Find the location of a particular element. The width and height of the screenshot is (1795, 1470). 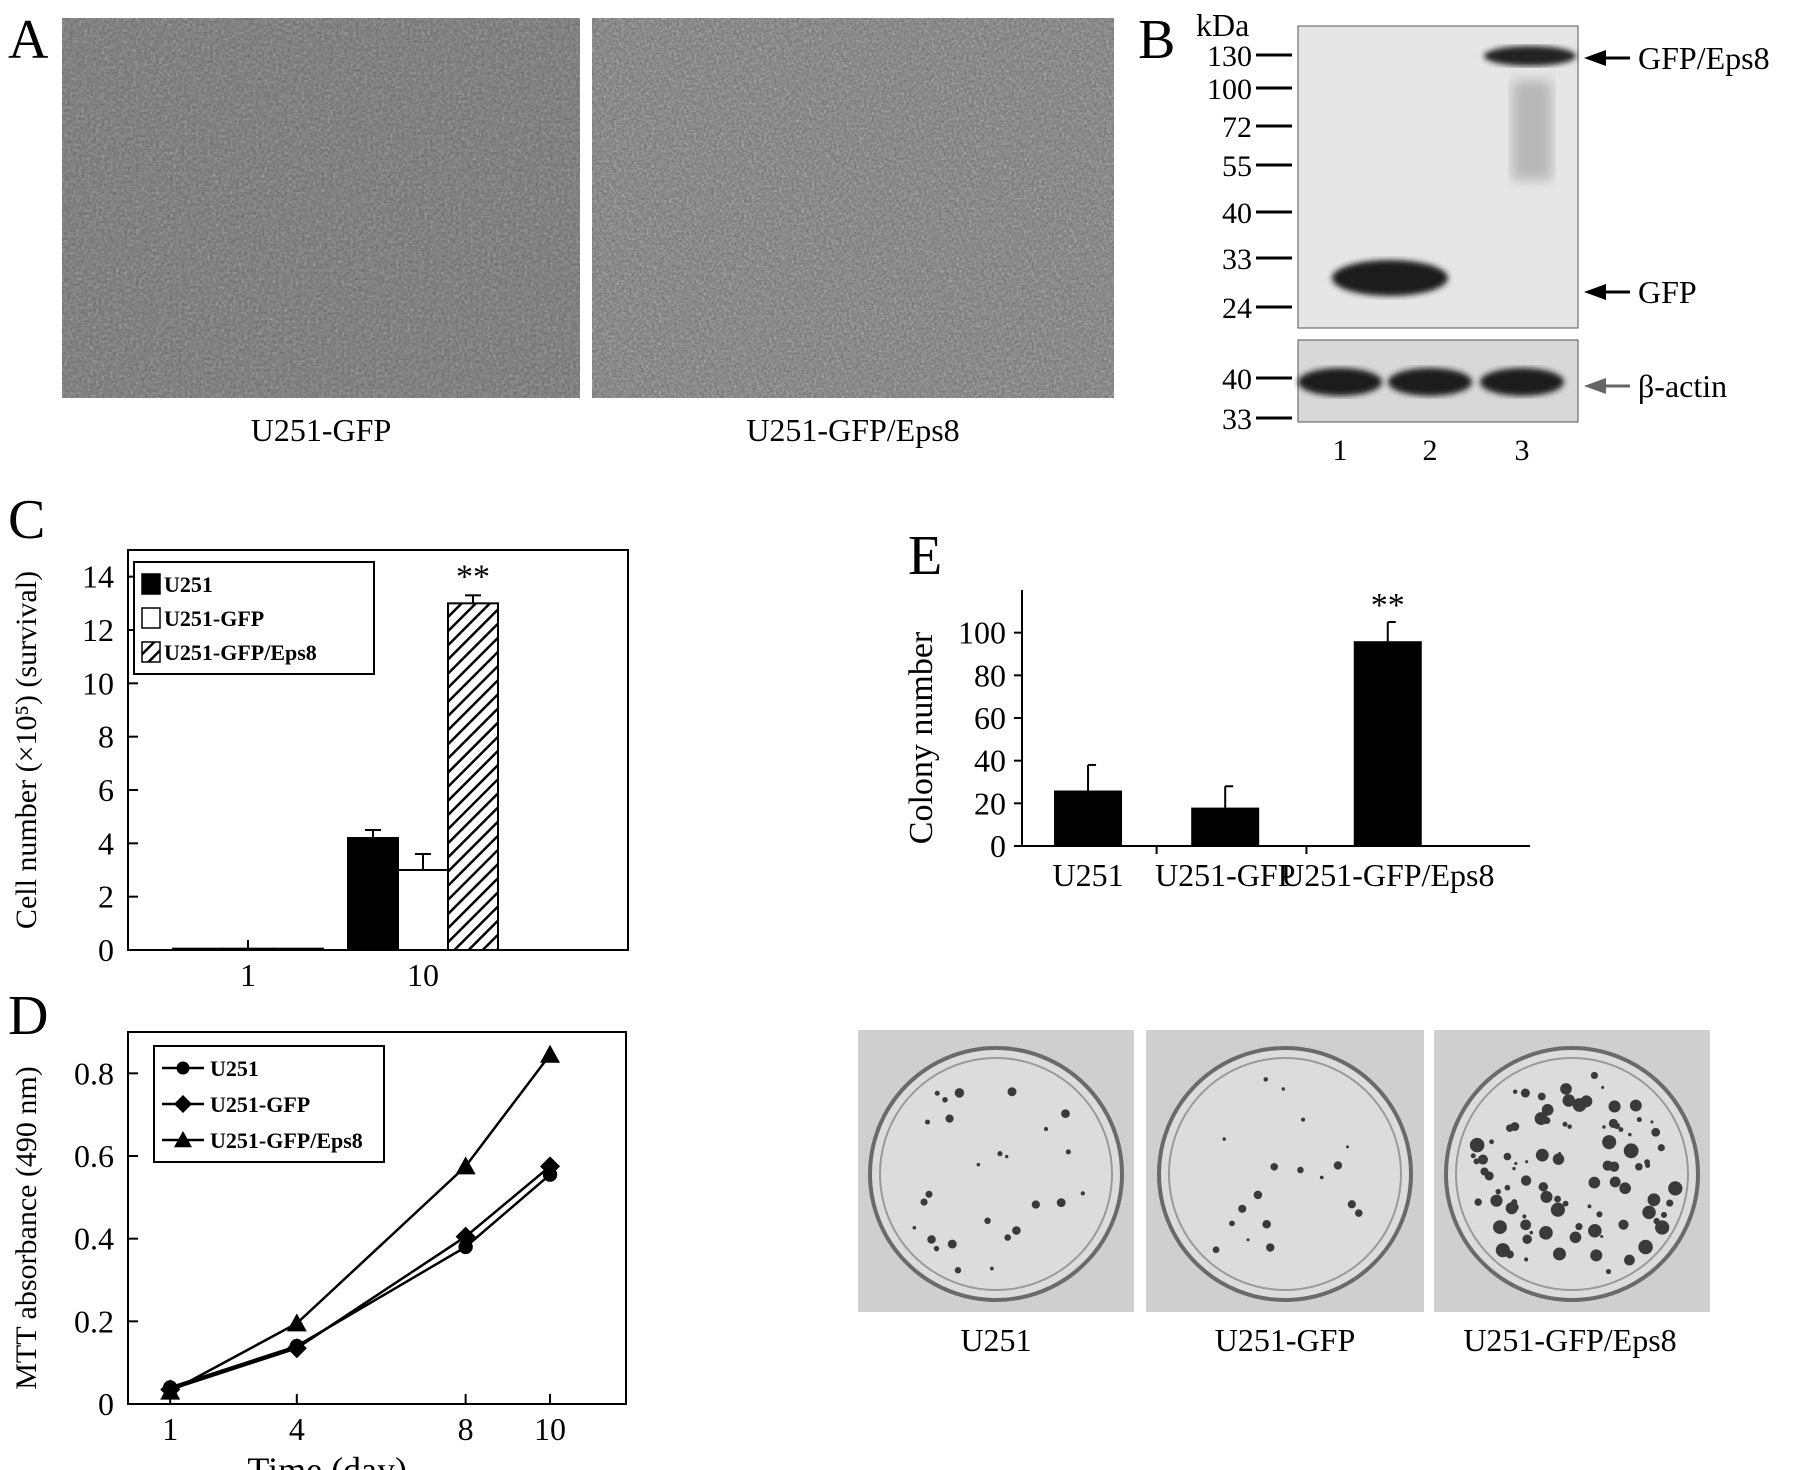

panel-letter-d: D is located at coordinates (28, 1016).